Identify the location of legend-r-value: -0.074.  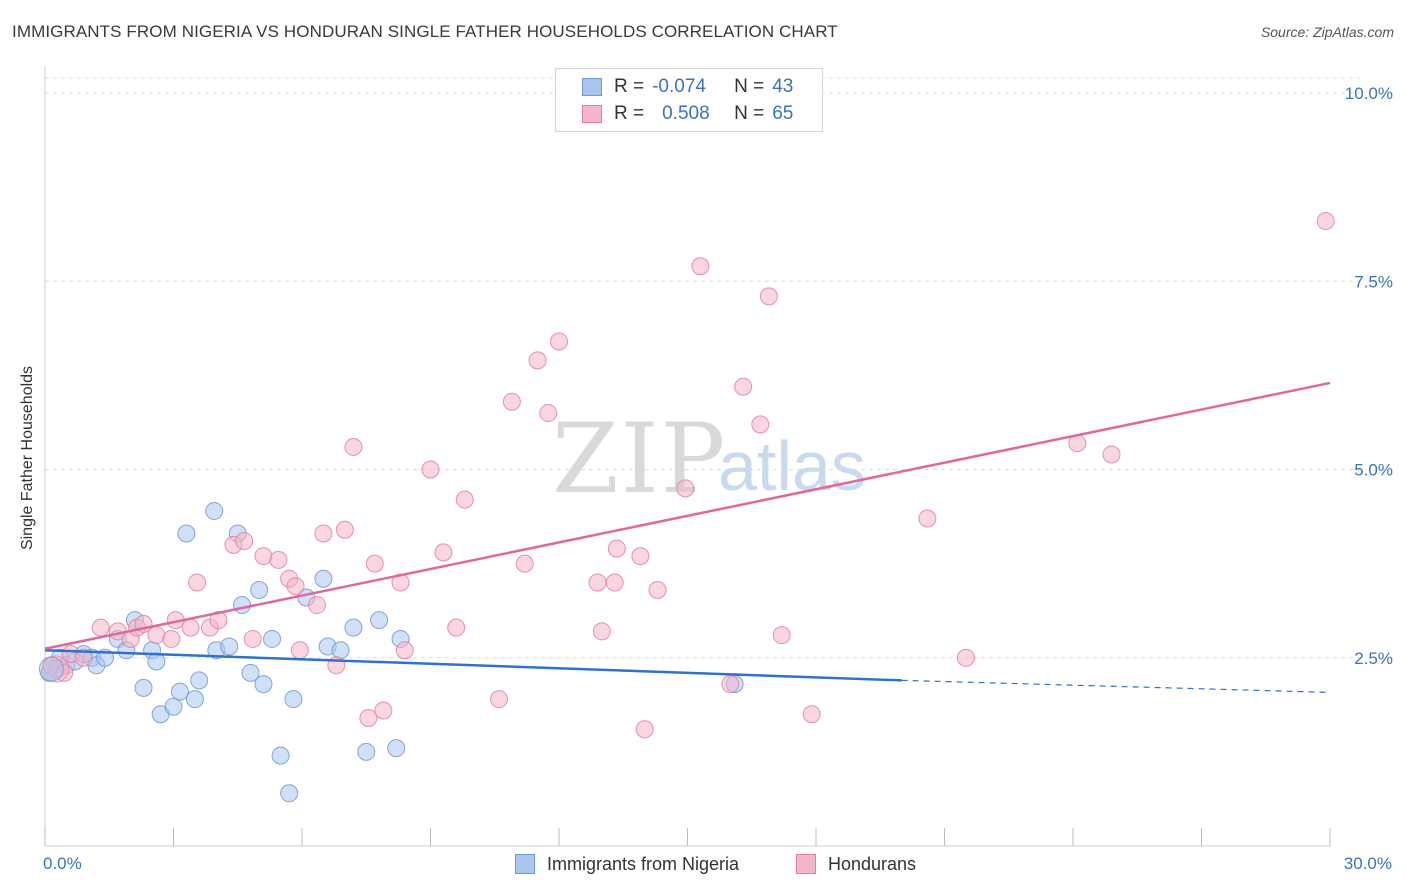
(679, 86).